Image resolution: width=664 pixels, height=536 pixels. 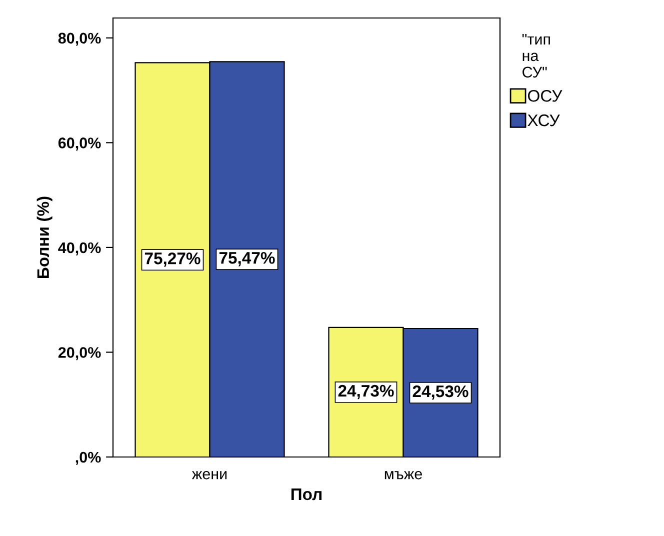 I want to click on legend-label: ОСУ, so click(x=545, y=96).